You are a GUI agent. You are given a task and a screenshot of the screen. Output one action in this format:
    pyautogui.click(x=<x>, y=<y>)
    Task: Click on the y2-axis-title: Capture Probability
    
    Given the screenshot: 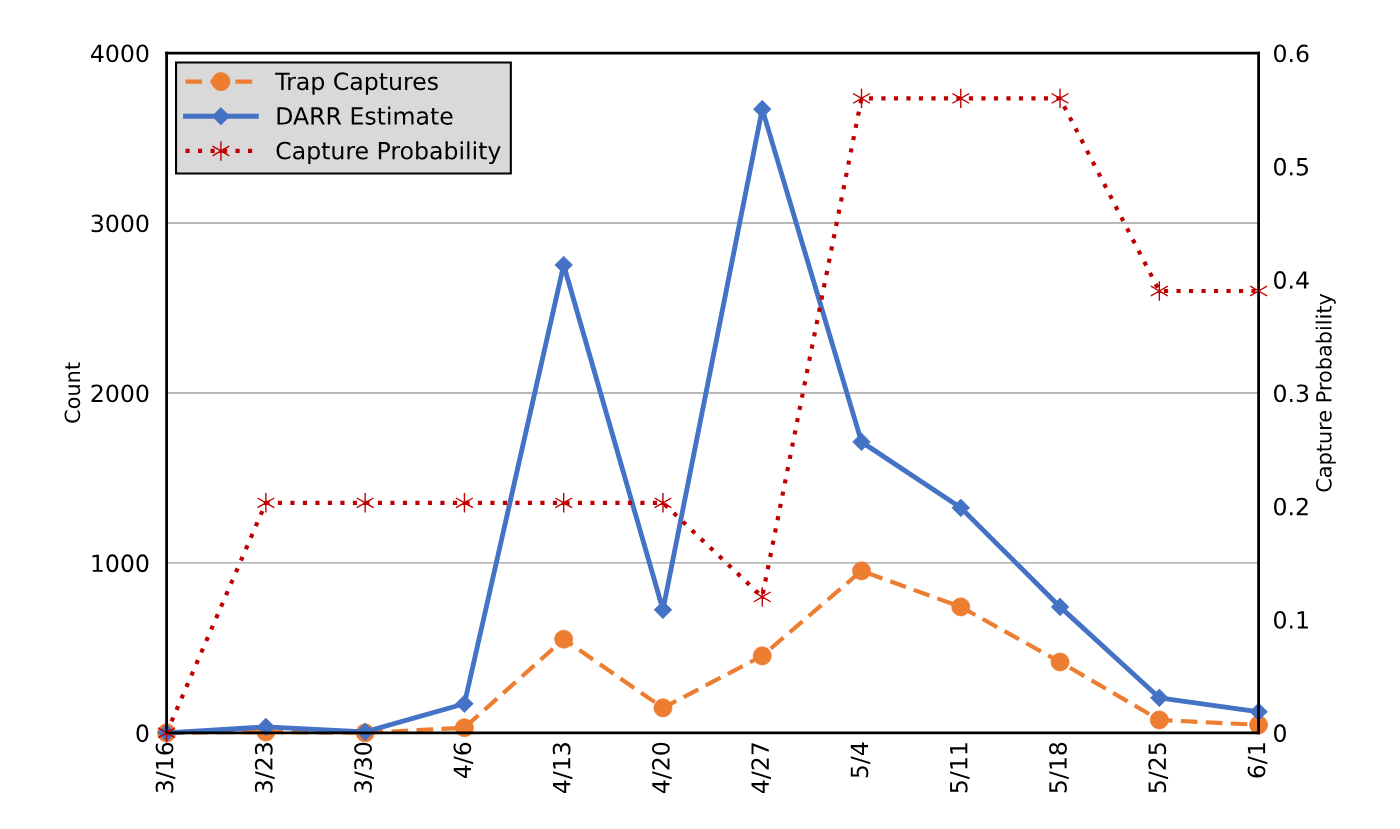 What is the action you would take?
    pyautogui.click(x=1325, y=392)
    